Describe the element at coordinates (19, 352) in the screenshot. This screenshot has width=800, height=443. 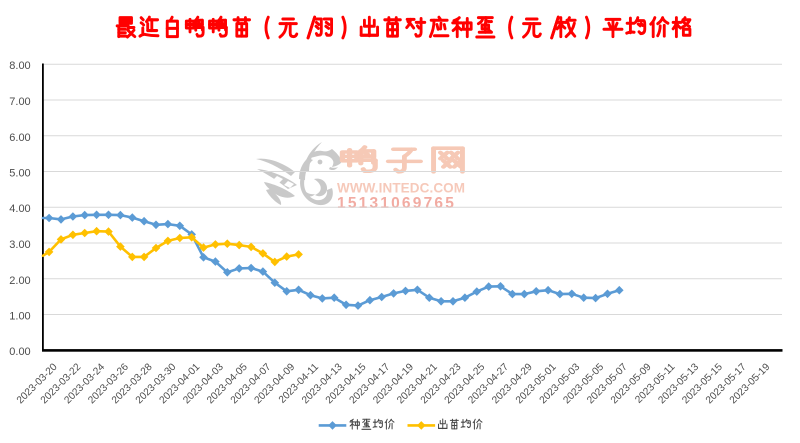
I see `svg-text: 0.00` at that location.